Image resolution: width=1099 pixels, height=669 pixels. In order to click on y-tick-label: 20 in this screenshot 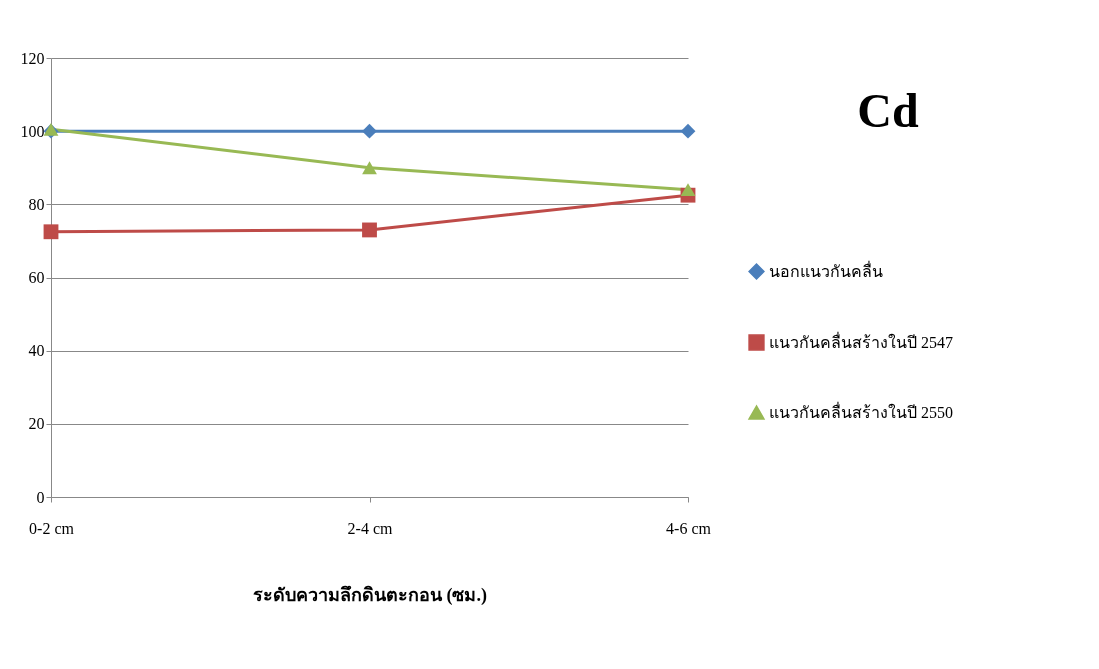, I will do `click(36, 424)`.